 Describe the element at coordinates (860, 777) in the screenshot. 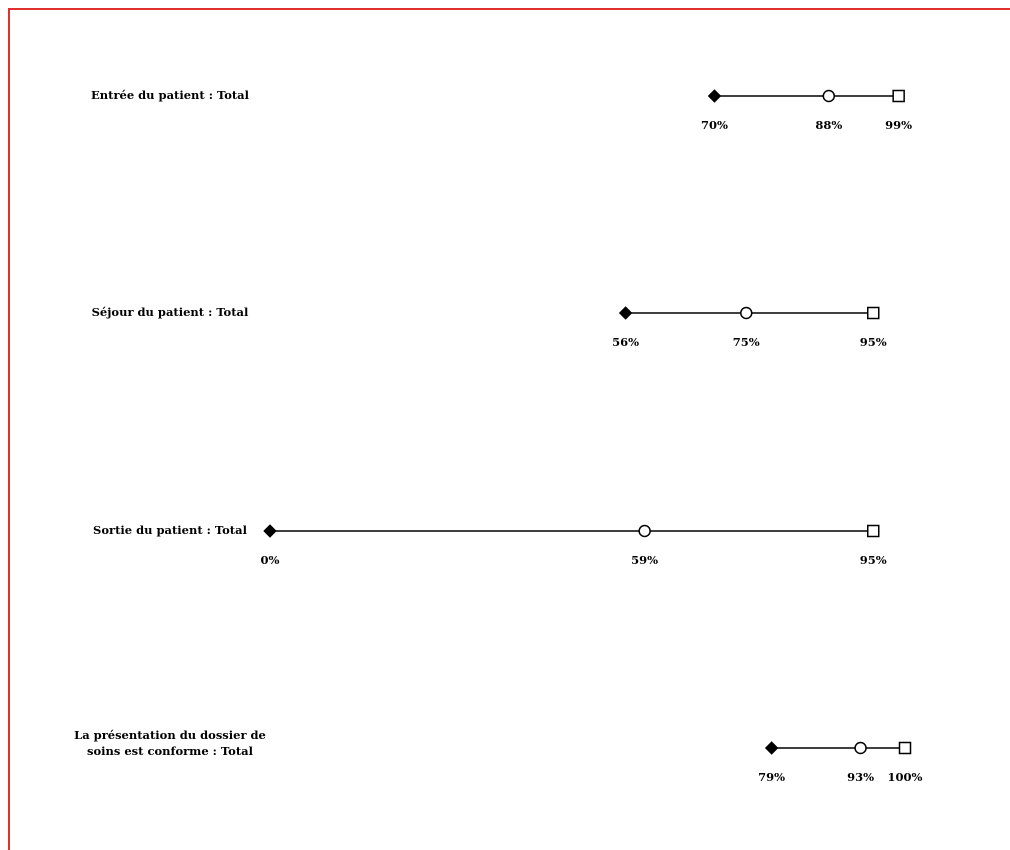

I see `mean-value-label: 93%` at that location.